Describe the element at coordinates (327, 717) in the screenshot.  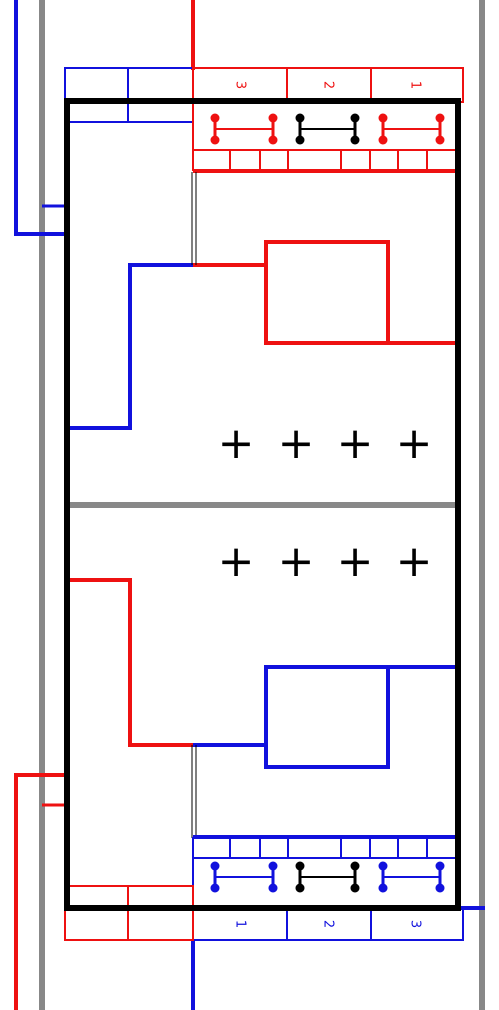
I see `bottom-blue-box` at that location.